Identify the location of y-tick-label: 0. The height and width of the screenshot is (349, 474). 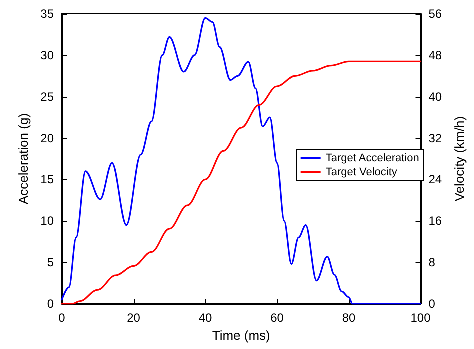
(50, 304).